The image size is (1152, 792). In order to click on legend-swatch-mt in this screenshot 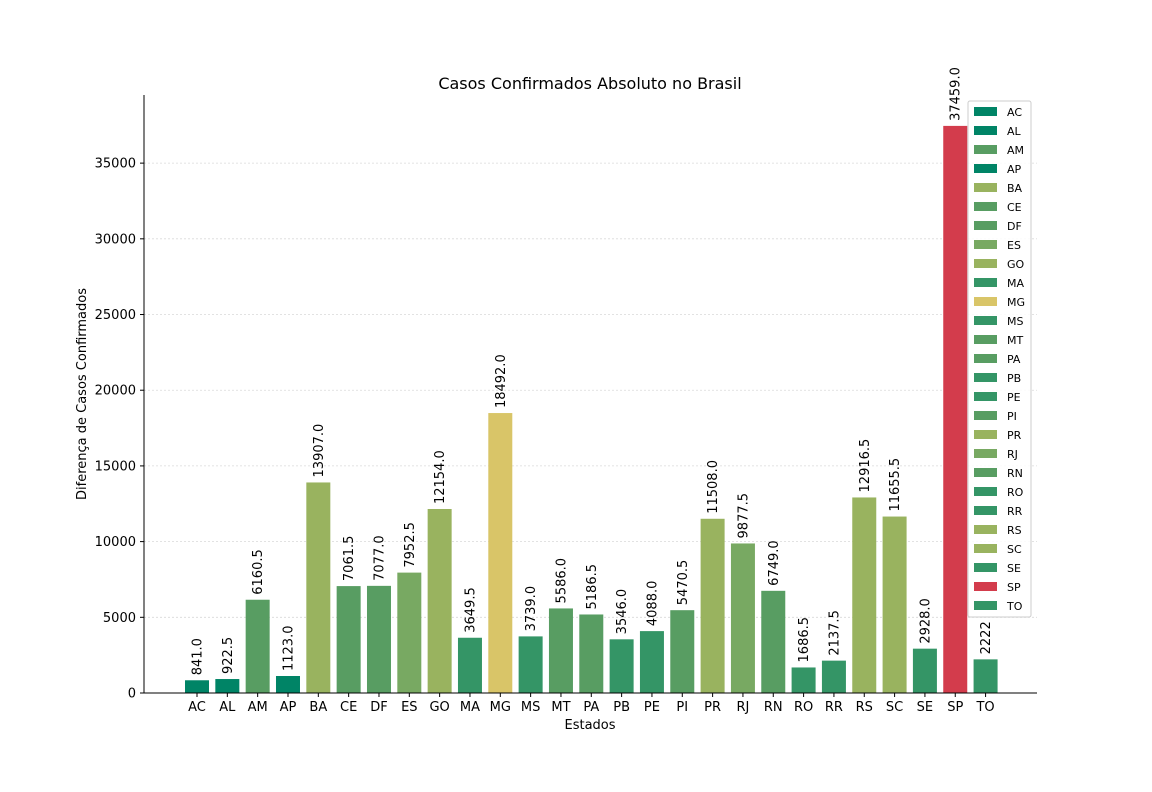, I will do `click(985, 339)`.